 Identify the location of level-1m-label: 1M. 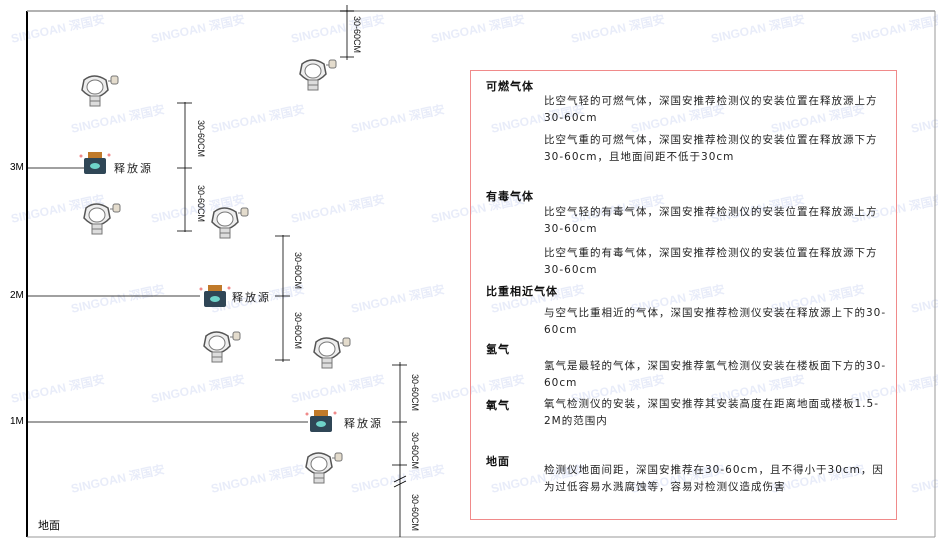
(17, 421).